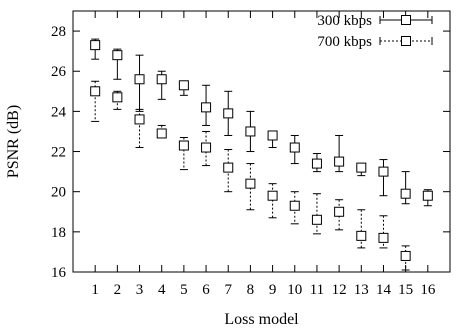  I want to click on legend-marker-300kbps, so click(406, 20).